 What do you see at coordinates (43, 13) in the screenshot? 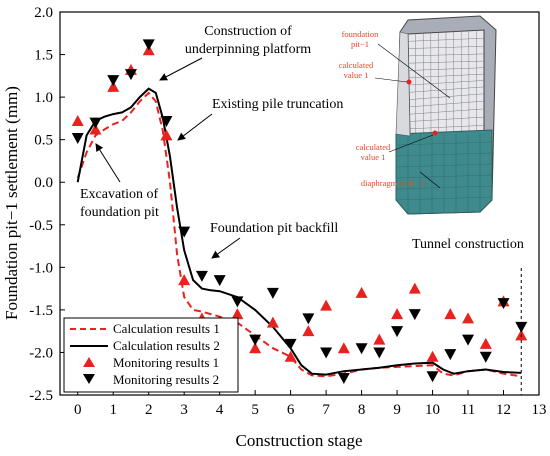
I see `y-tick-label: 2.0` at bounding box center [43, 13].